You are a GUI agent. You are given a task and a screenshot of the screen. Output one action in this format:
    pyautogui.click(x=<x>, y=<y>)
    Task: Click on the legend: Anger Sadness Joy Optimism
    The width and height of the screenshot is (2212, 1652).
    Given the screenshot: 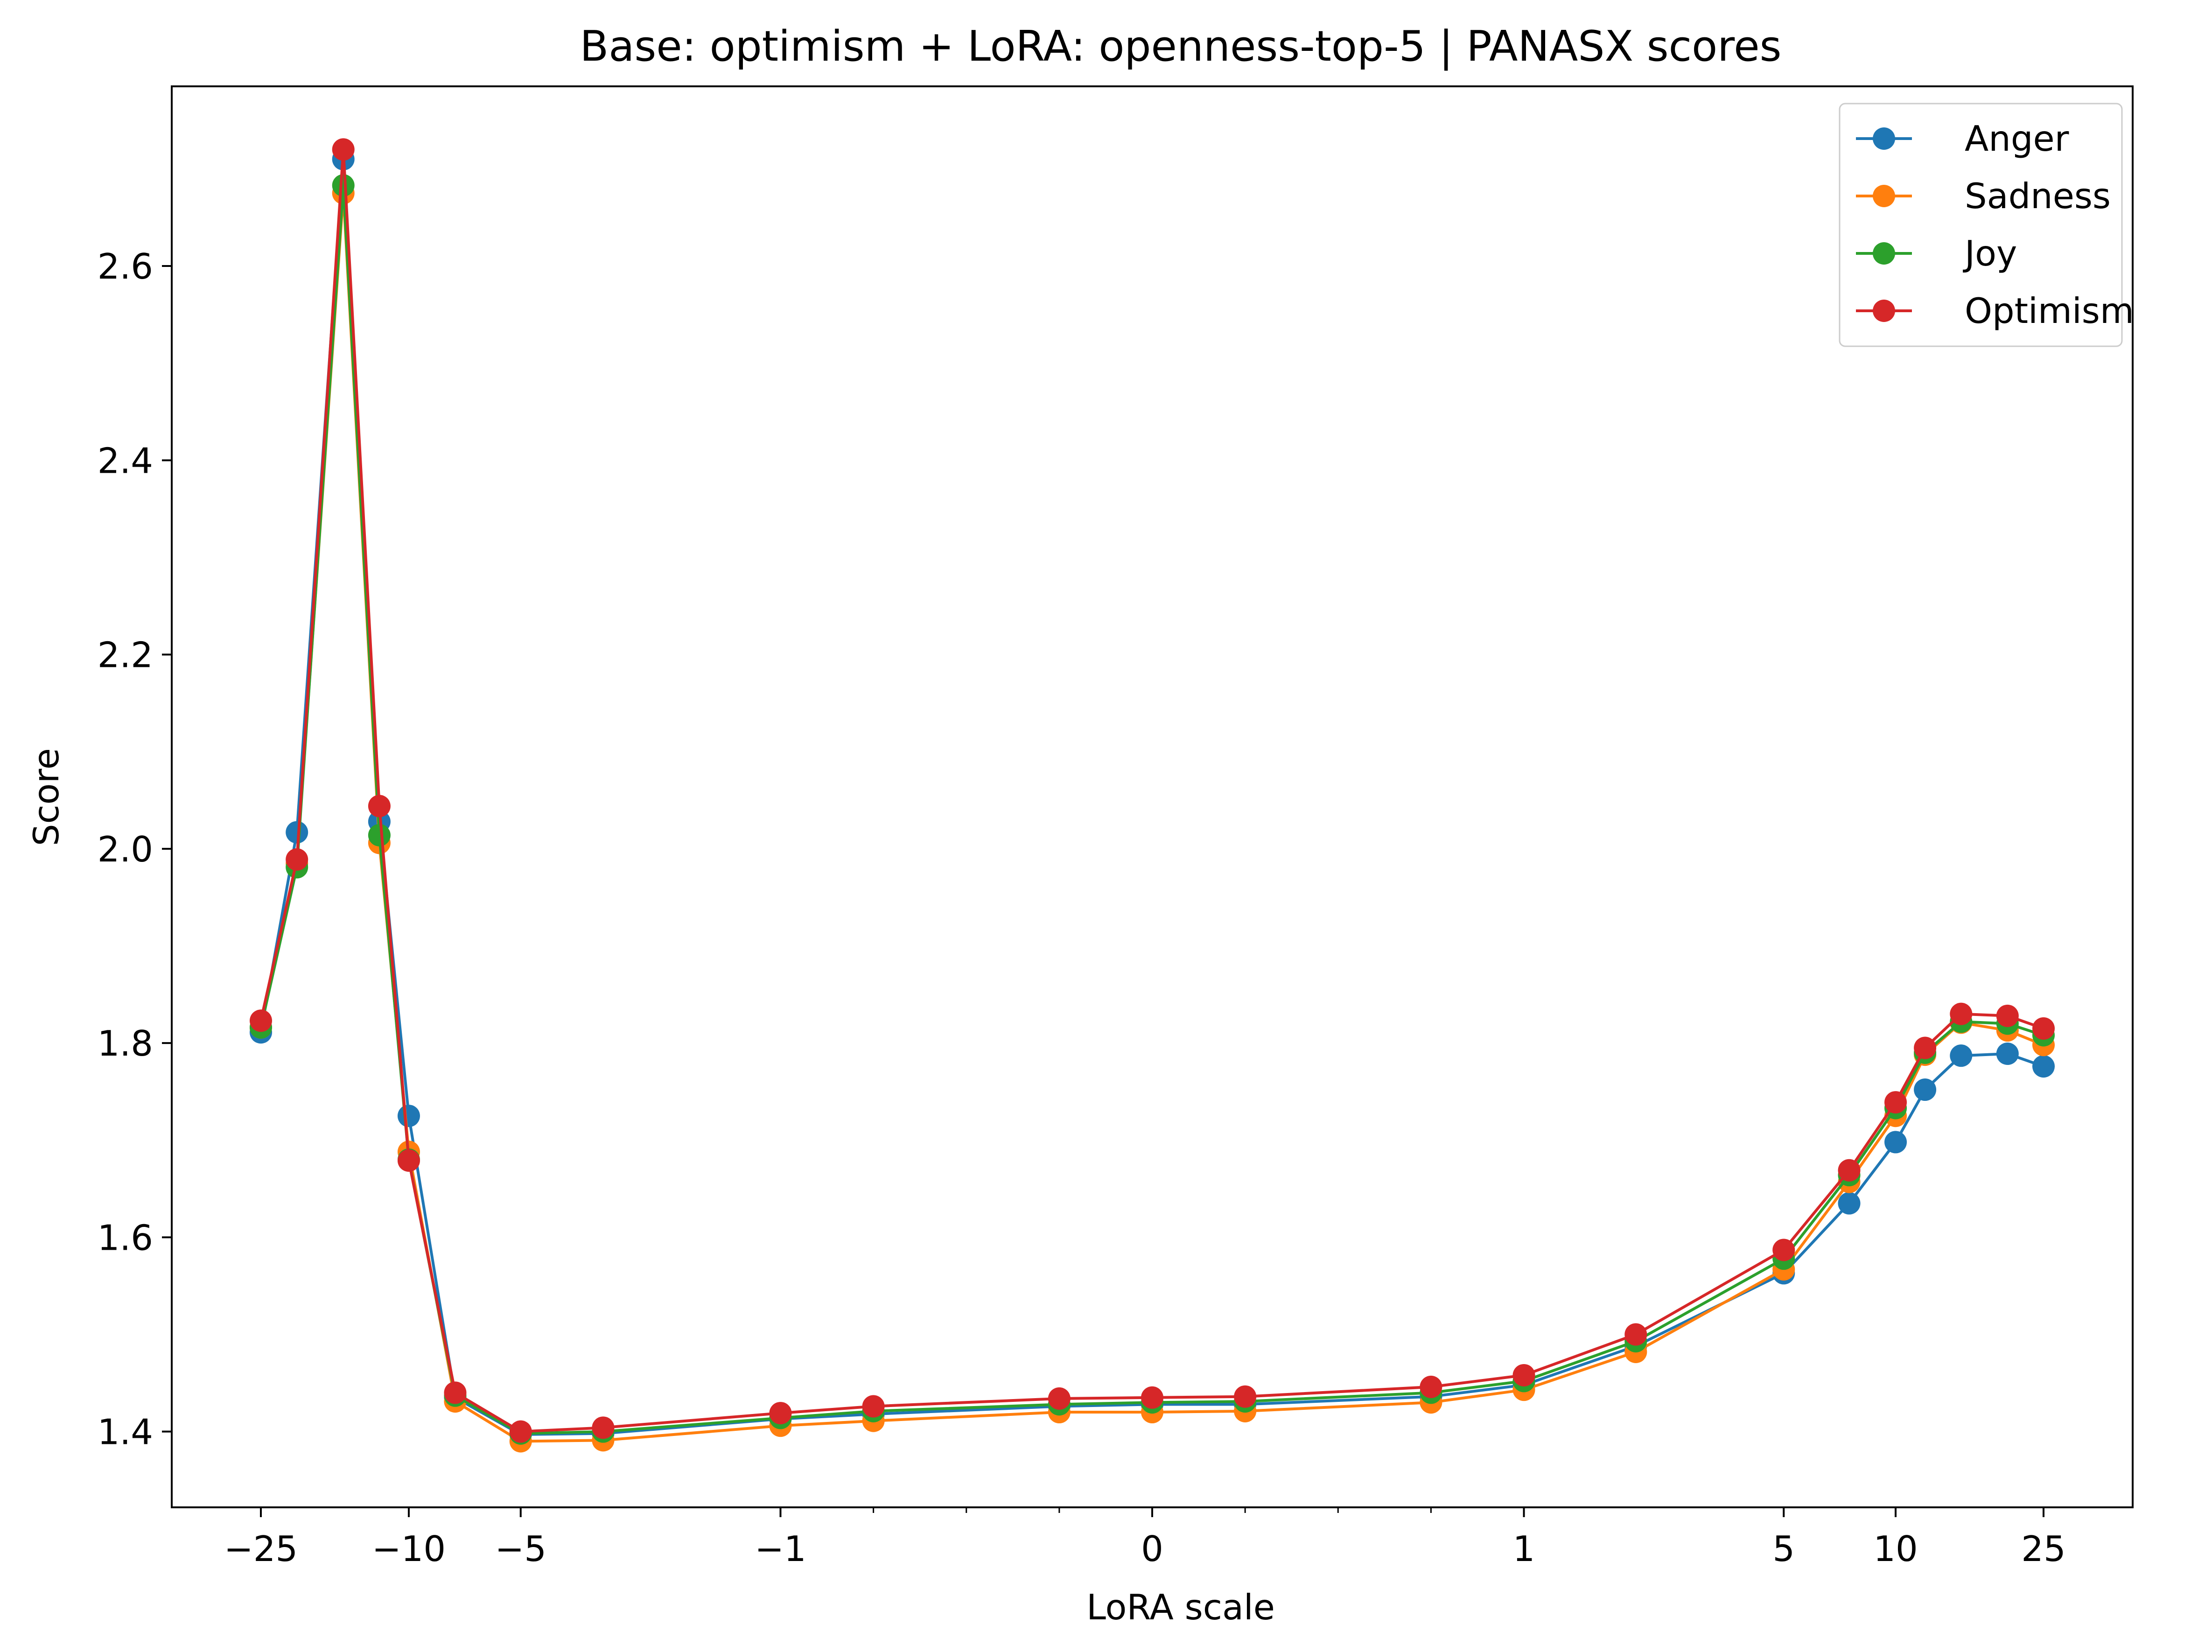 What is the action you would take?
    pyautogui.click(x=1986, y=225)
    